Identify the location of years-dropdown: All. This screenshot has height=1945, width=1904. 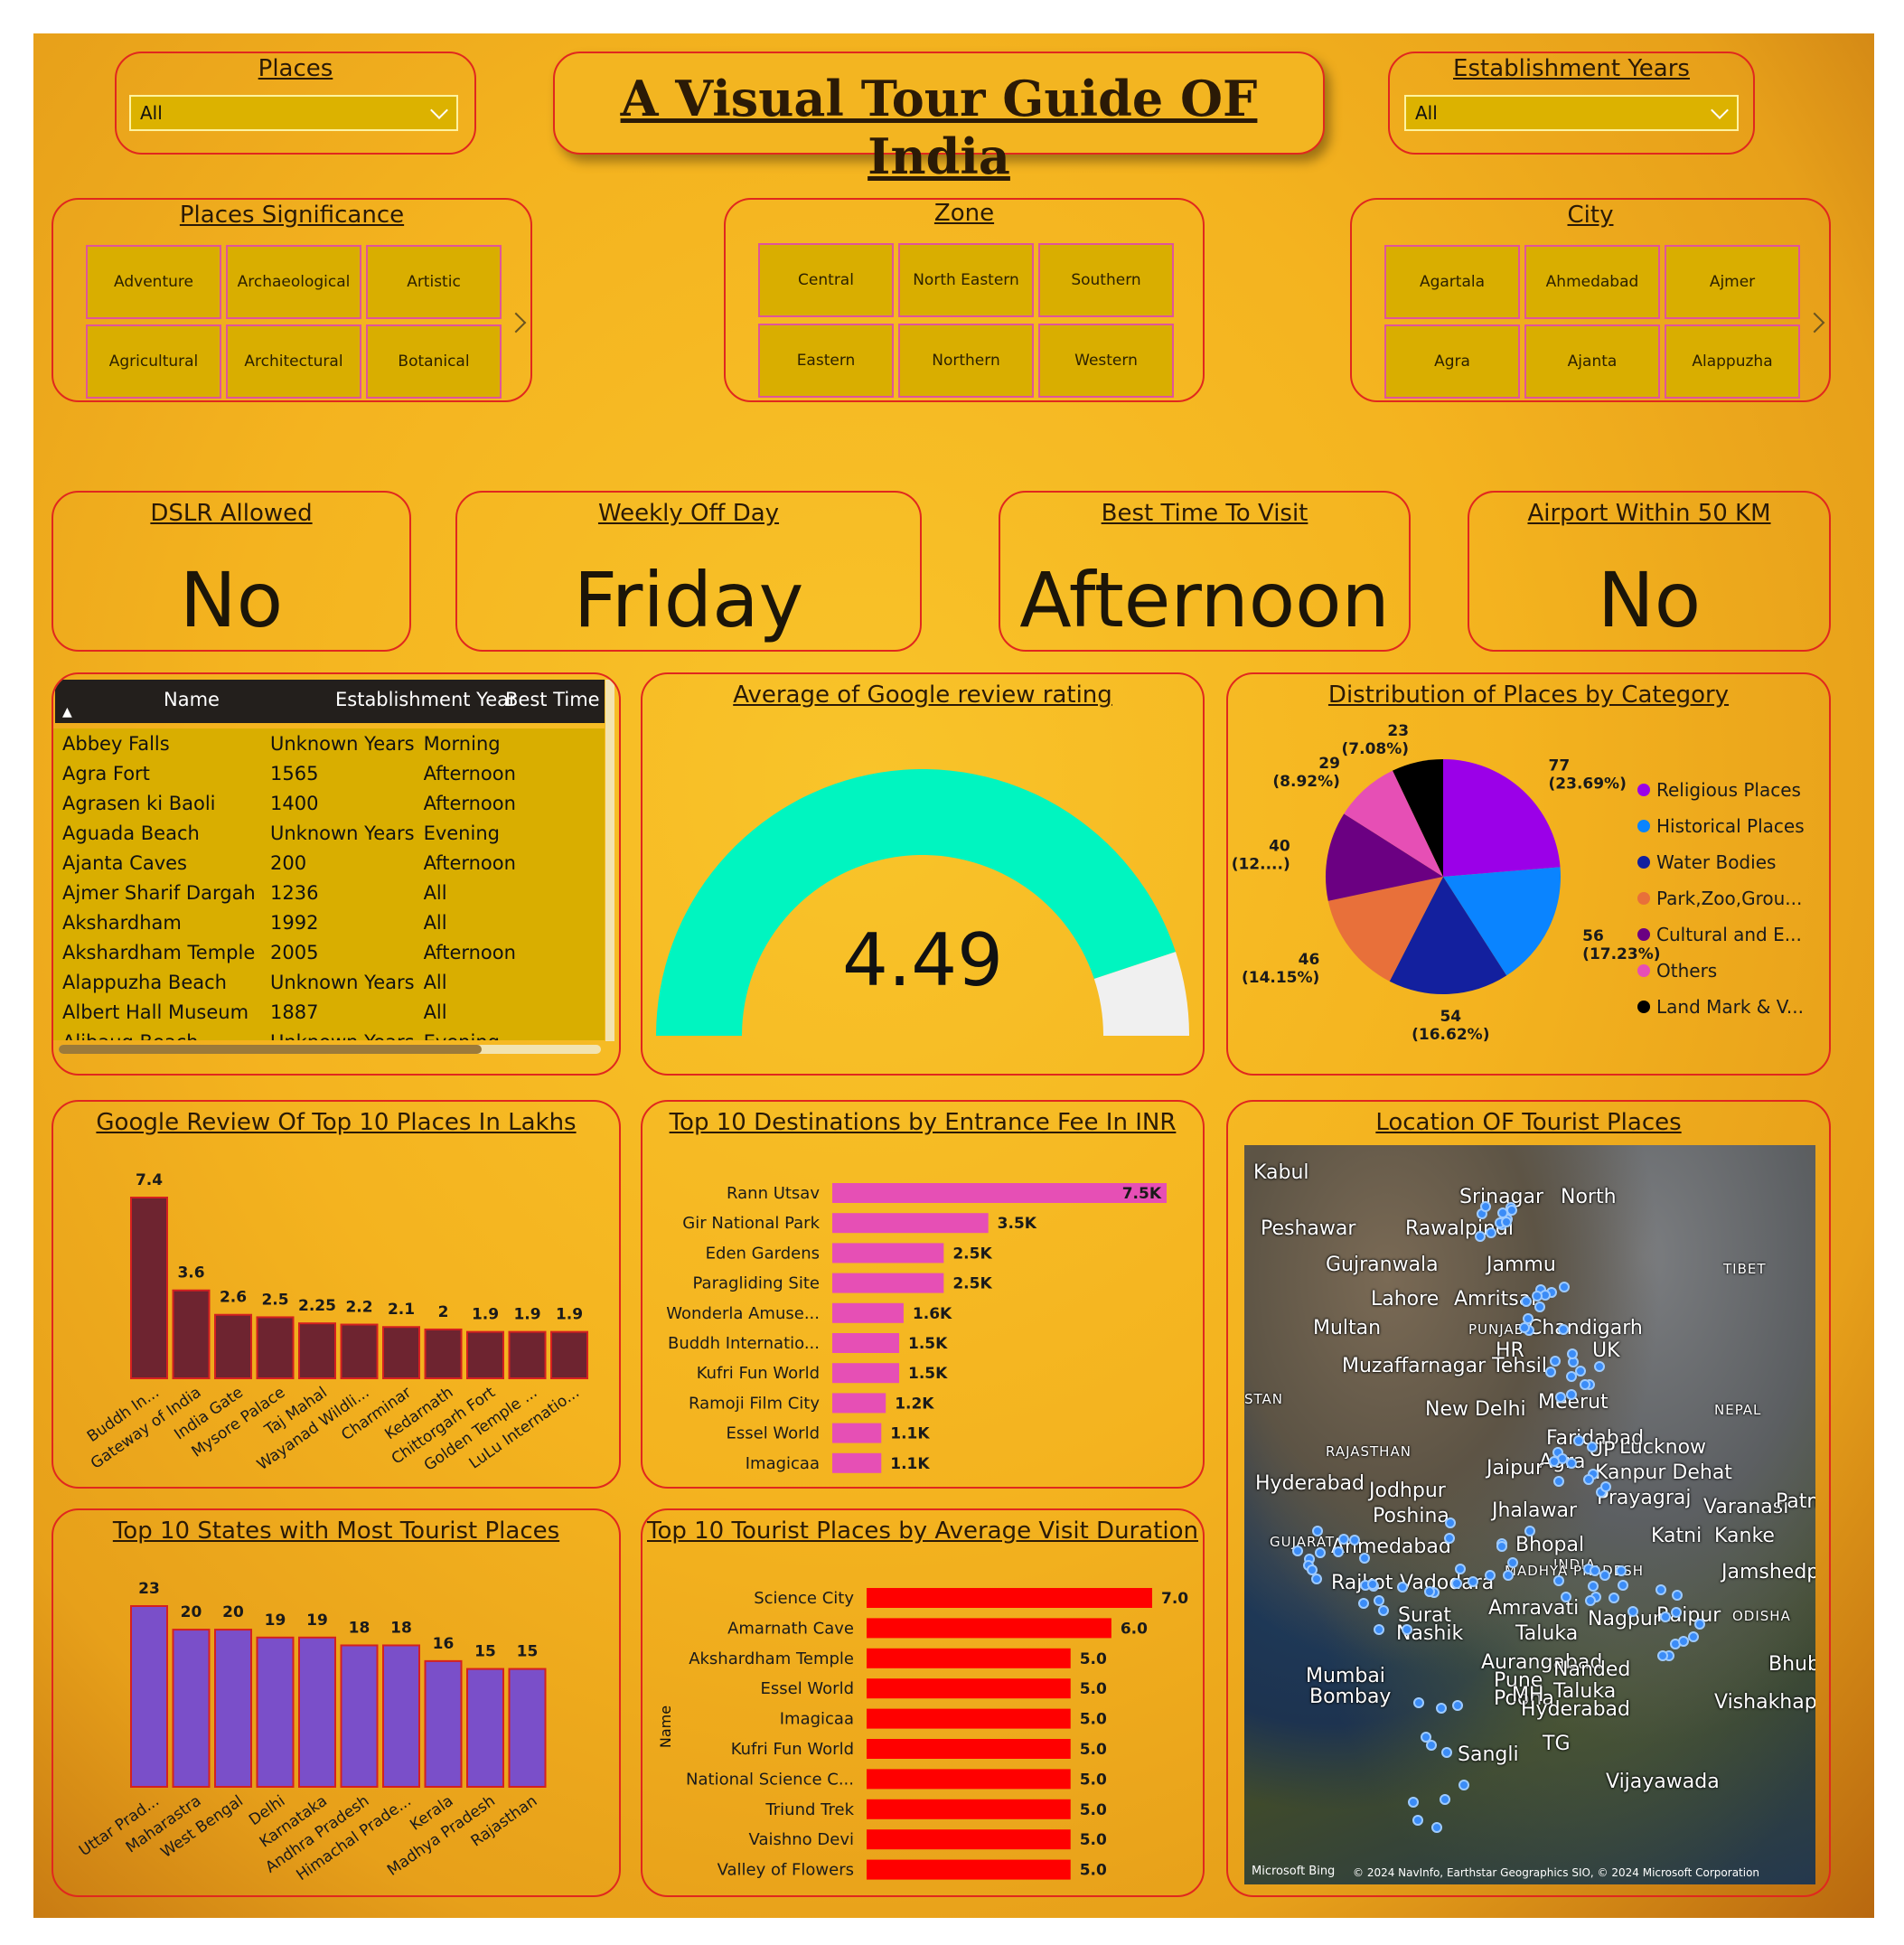
(1571, 113).